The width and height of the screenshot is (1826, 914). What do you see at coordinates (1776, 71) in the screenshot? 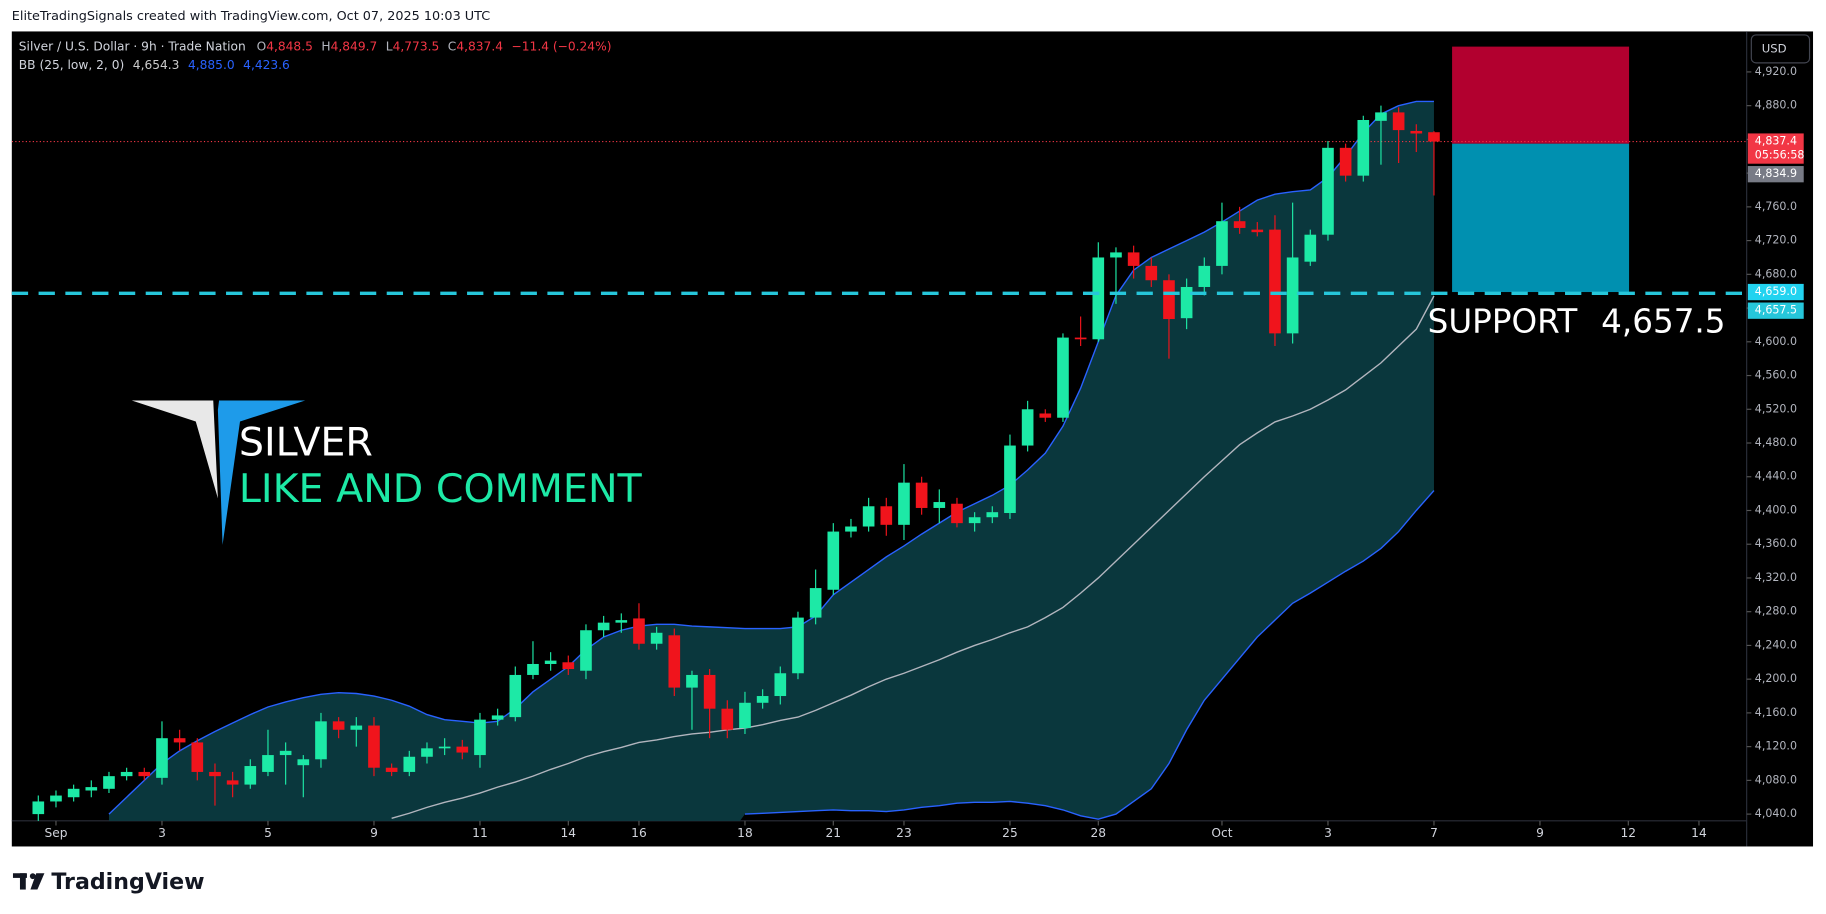
I see `y-tick-label: 4,920.0` at bounding box center [1776, 71].